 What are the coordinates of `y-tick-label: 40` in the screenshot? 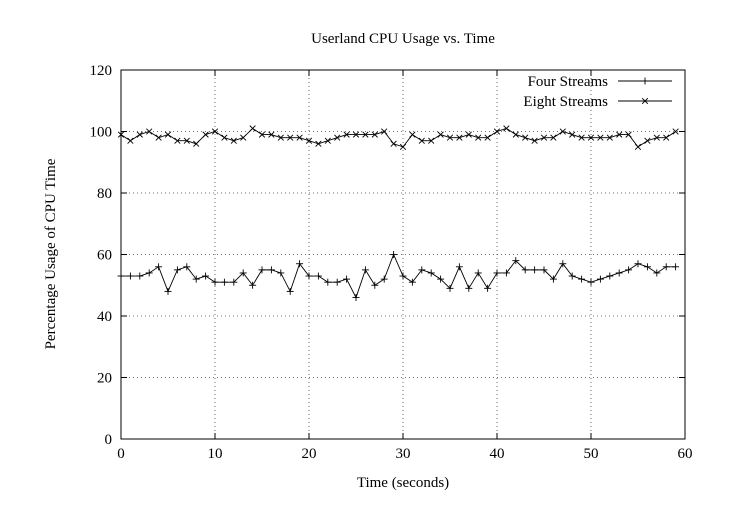 It's located at (104, 317).